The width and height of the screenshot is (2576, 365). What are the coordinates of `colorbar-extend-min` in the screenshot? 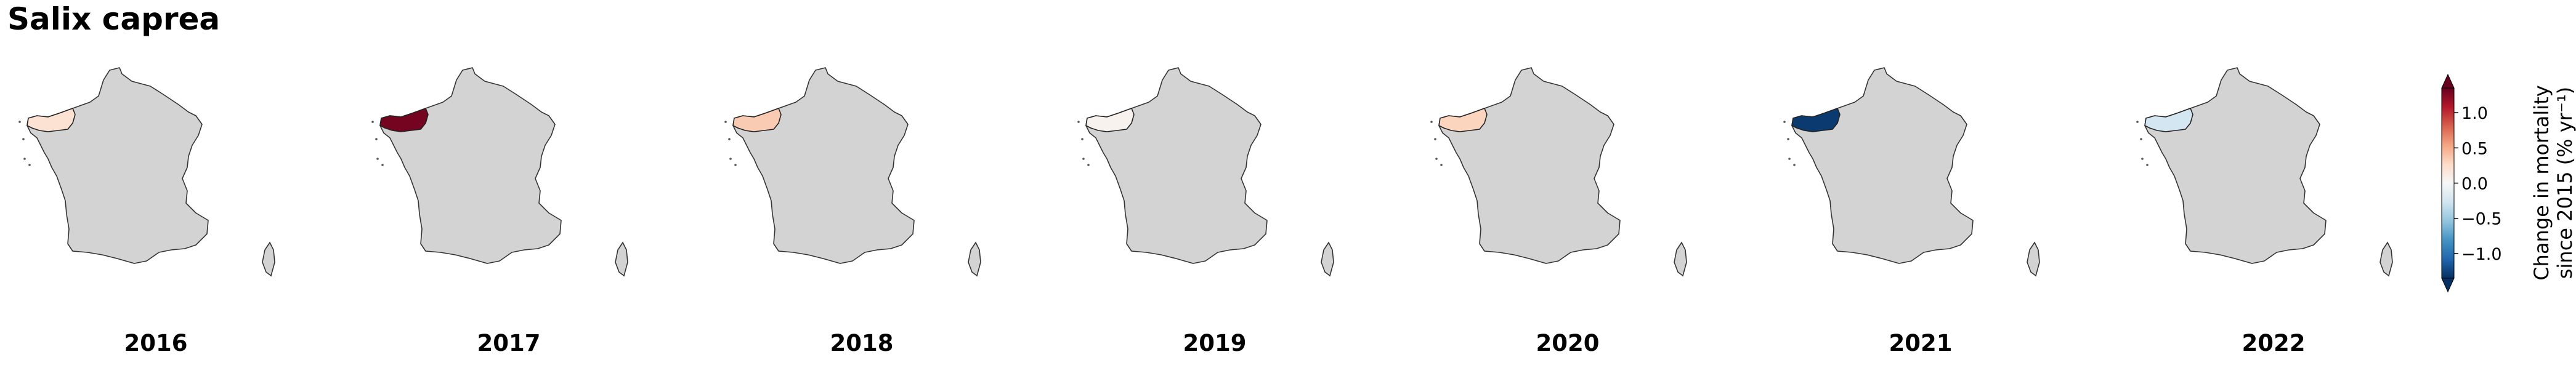 It's located at (2448, 285).